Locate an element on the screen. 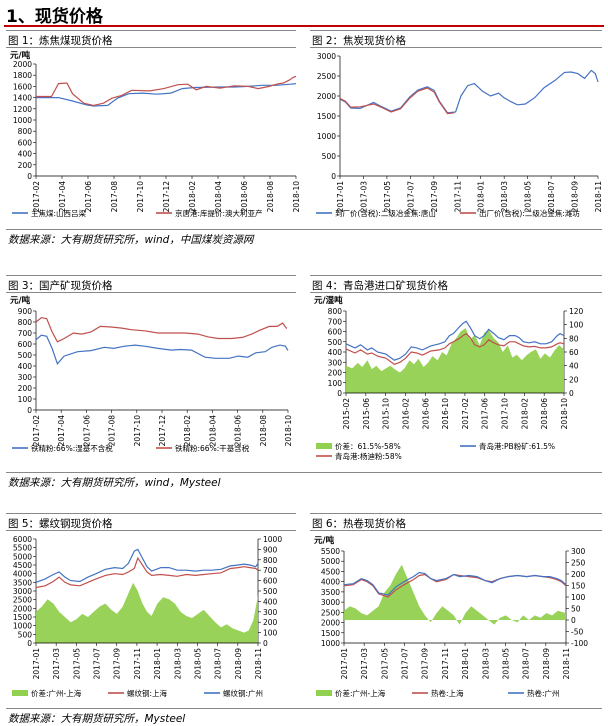 Image resolution: width=608 pixels, height=726 pixels. legend-label-2: 热卷:广州 is located at coordinates (543, 693).